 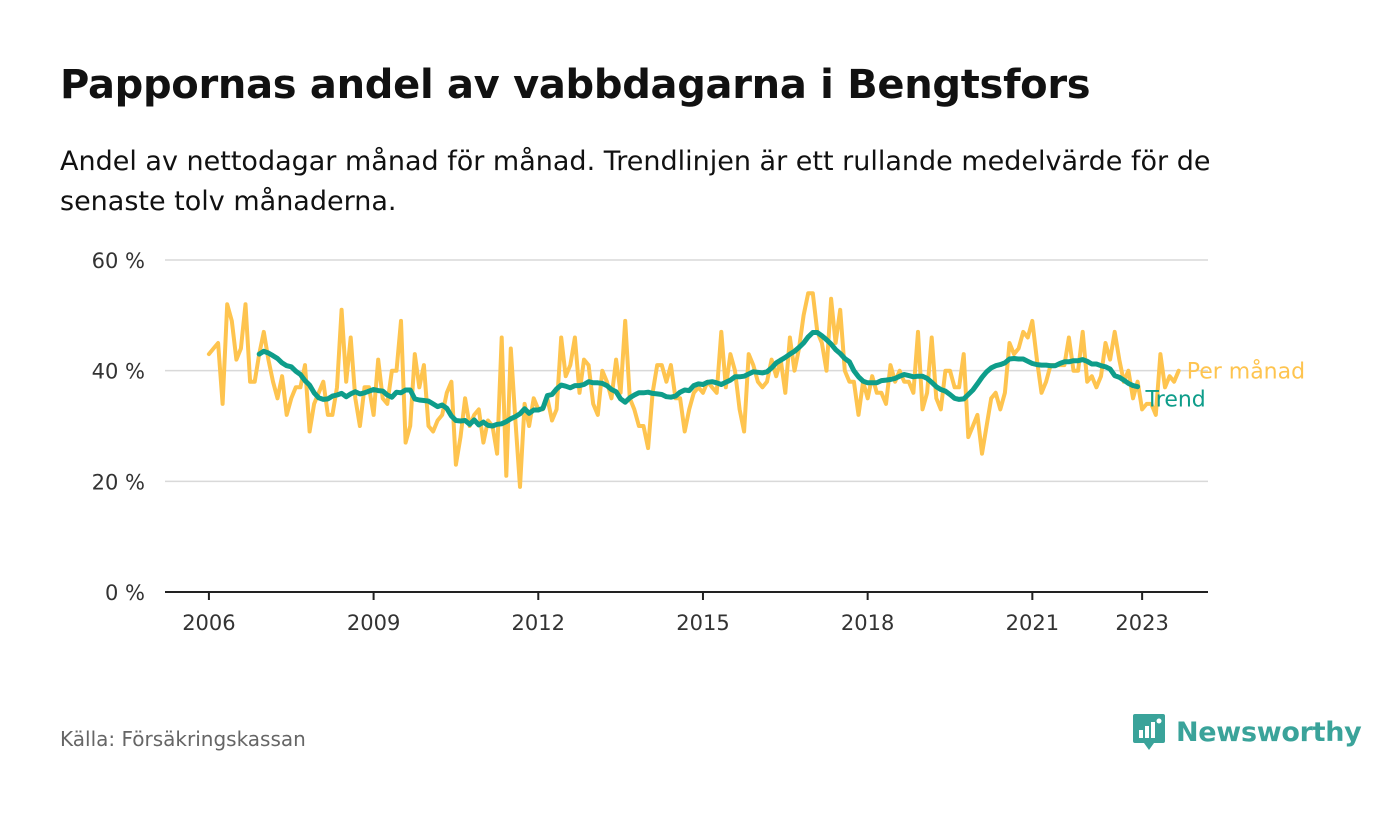 What do you see at coordinates (1032, 623) in the screenshot?
I see `x-tick-label: 2021` at bounding box center [1032, 623].